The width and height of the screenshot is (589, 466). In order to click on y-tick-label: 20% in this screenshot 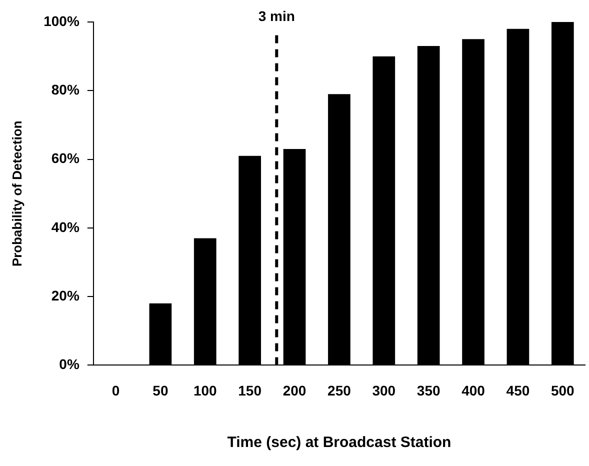, I will do `click(65, 295)`.